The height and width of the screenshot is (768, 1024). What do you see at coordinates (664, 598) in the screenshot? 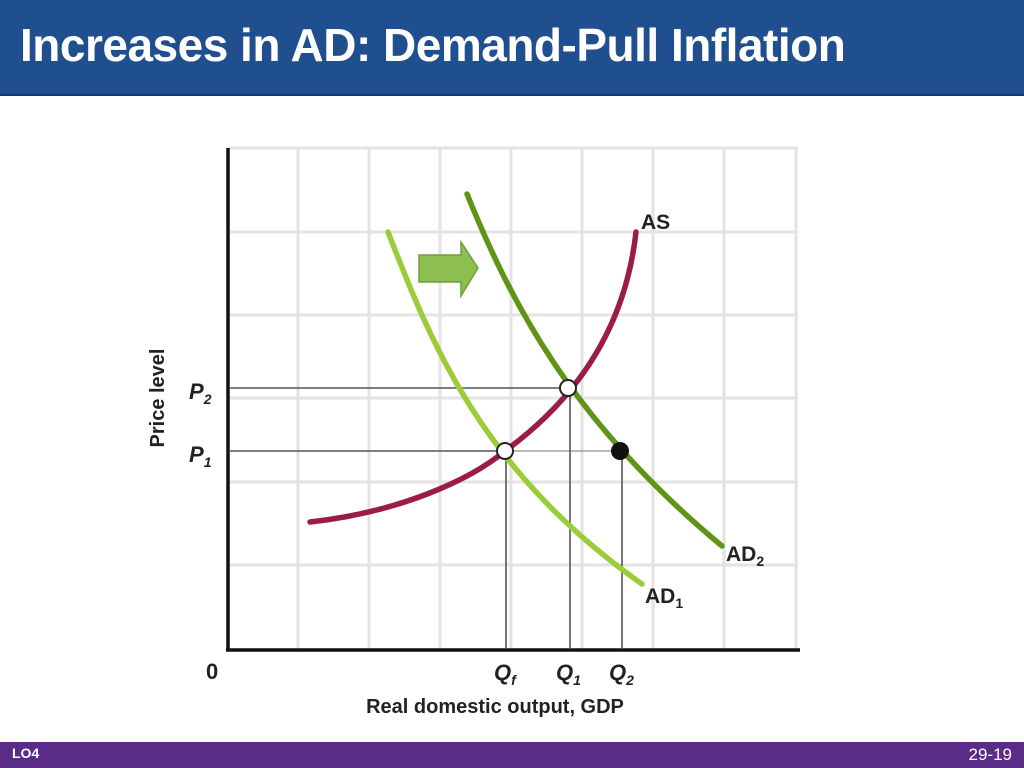
I see `ad1-label: AD1` at bounding box center [664, 598].